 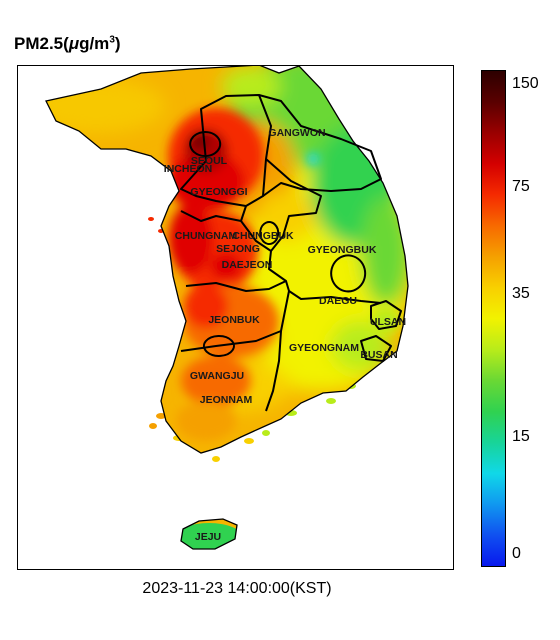 I want to click on region-label-busan: BUSAN, so click(x=378, y=355).